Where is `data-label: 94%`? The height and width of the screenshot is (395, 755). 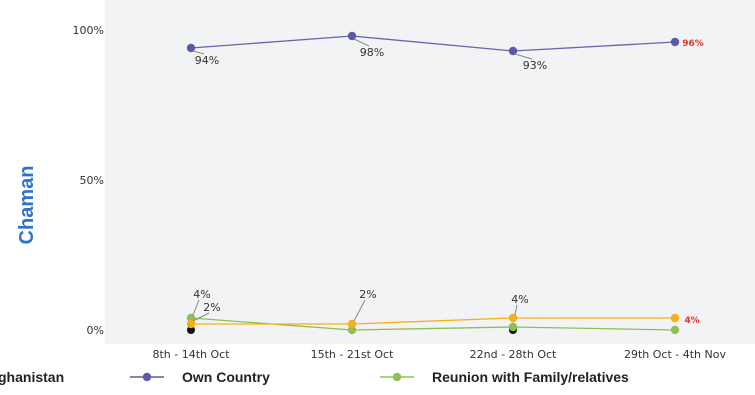 data-label: 94% is located at coordinates (207, 60).